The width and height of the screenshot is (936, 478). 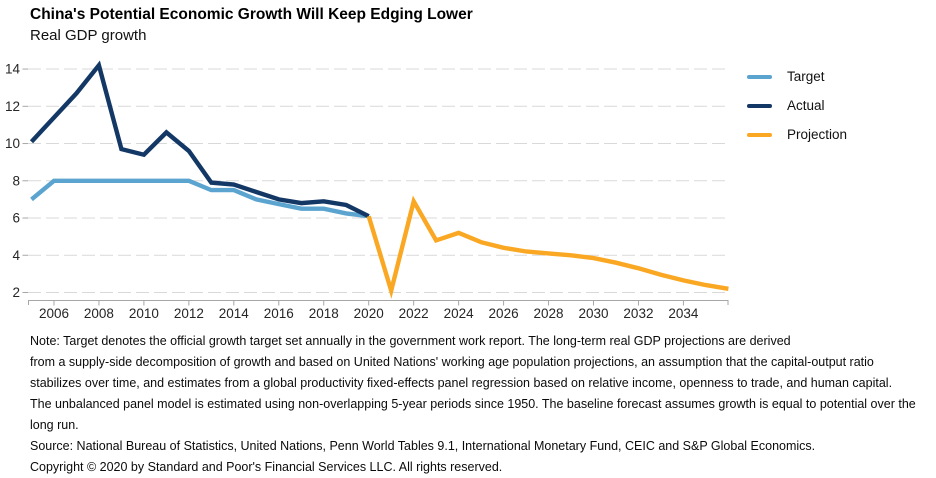 I want to click on svg-text: 2030, so click(x=593, y=313).